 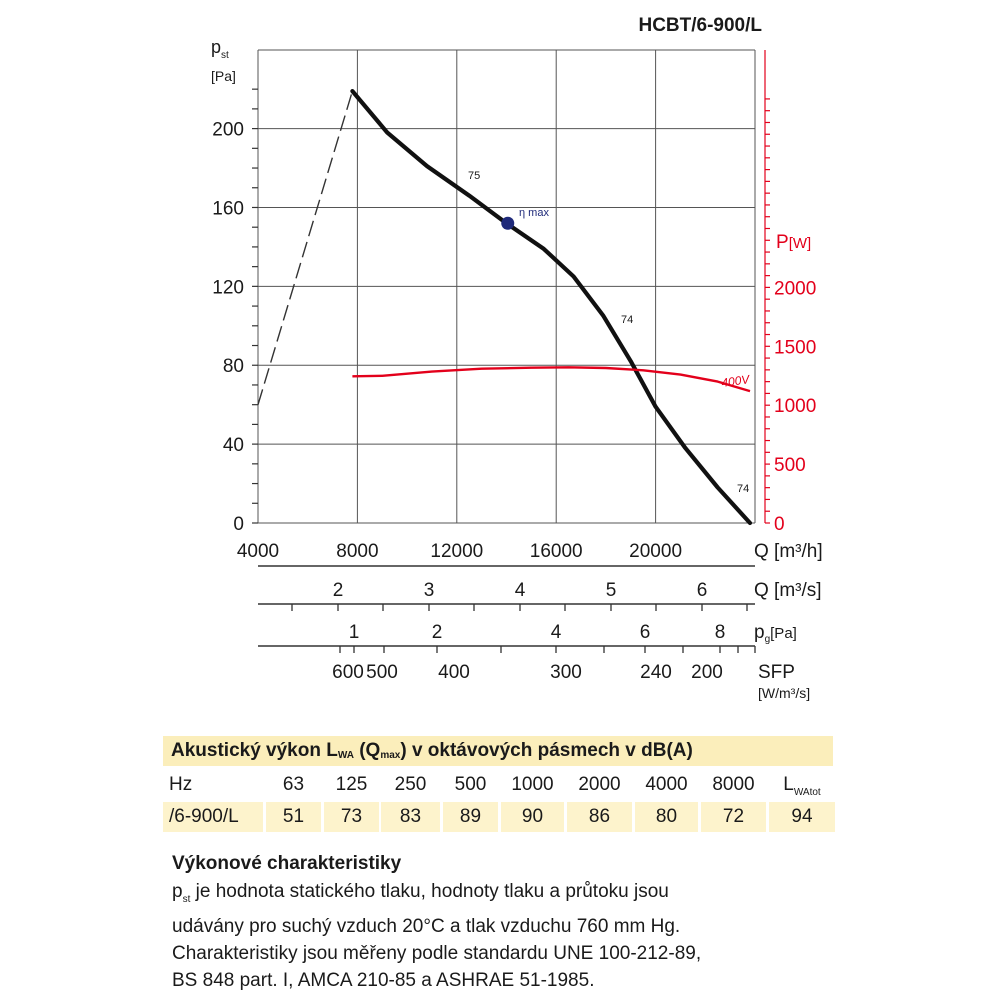 What do you see at coordinates (470, 817) in the screenshot?
I see `table-value: 89` at bounding box center [470, 817].